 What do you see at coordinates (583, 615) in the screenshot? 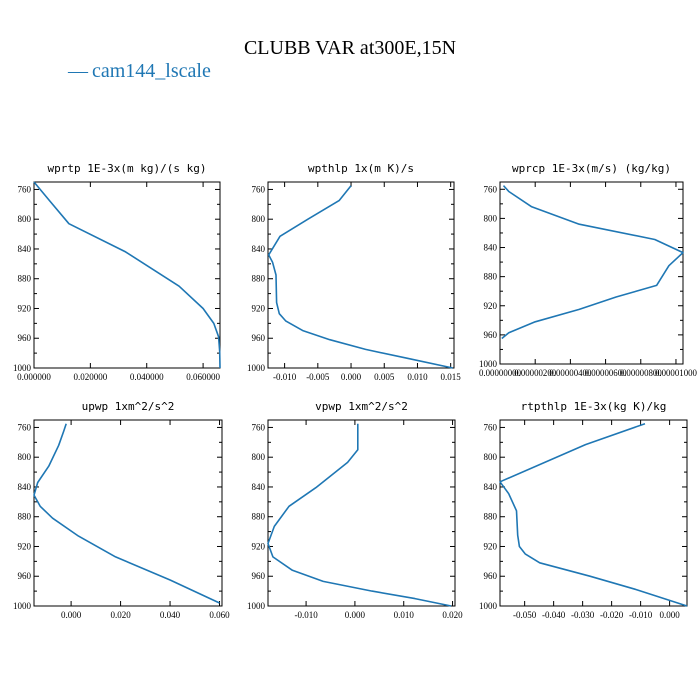
I see `x-tick-label: -0.030` at bounding box center [583, 615].